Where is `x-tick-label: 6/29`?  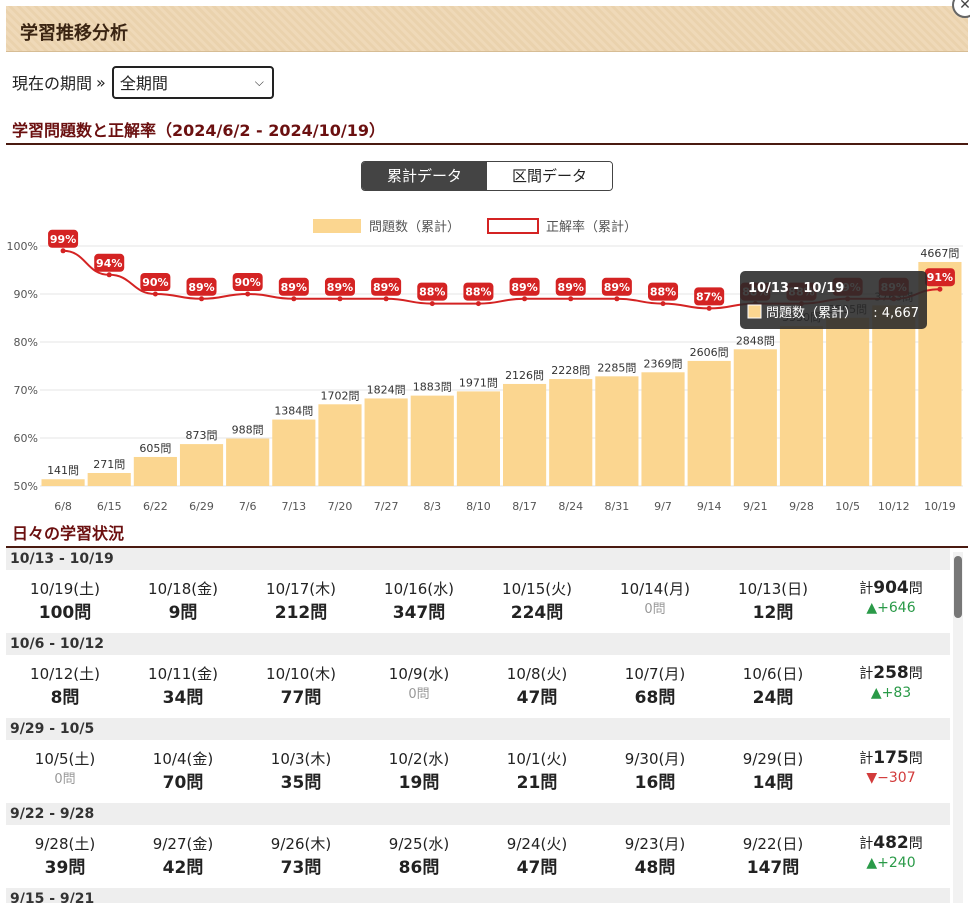 x-tick-label: 6/29 is located at coordinates (201, 506).